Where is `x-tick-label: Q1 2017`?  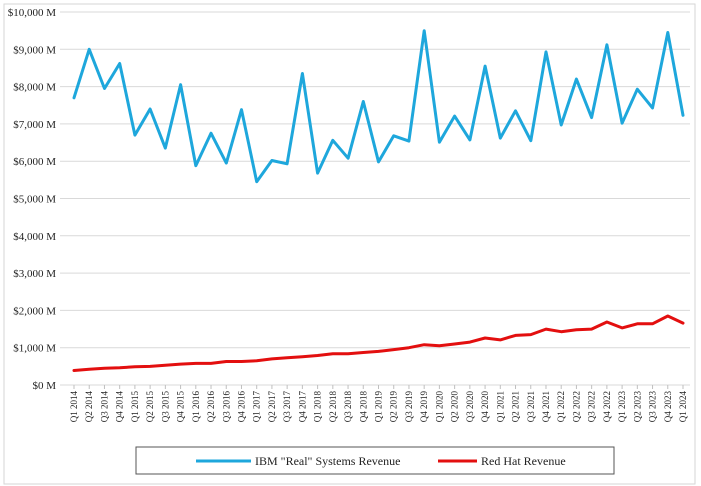
x-tick-label: Q1 2017 is located at coordinates (257, 407).